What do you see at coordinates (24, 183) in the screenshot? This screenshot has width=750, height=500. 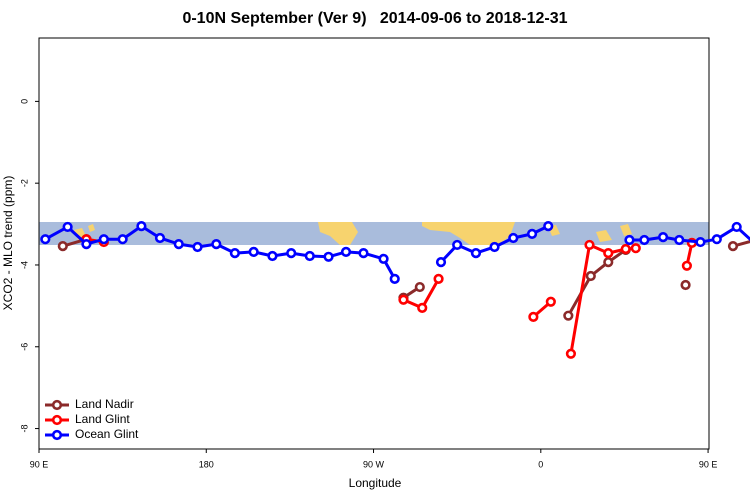 I see `y-tick-label: -2` at bounding box center [24, 183].